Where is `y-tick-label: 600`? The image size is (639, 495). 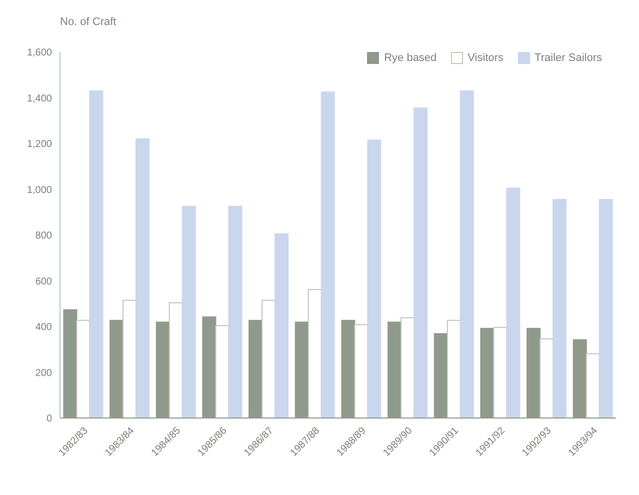 y-tick-label: 600 is located at coordinates (43, 282).